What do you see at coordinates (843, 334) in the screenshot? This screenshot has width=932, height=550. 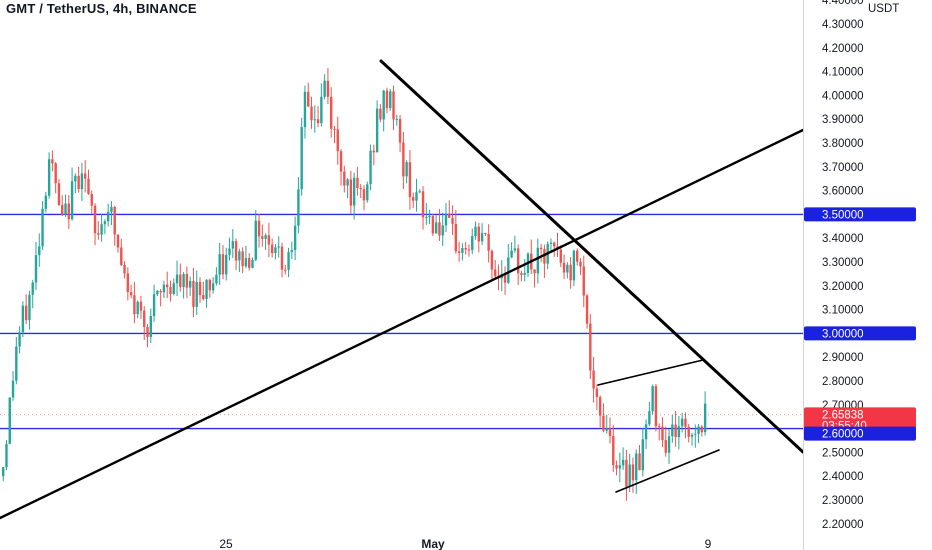 I see `level-badge-300-text: 3.00000` at bounding box center [843, 334].